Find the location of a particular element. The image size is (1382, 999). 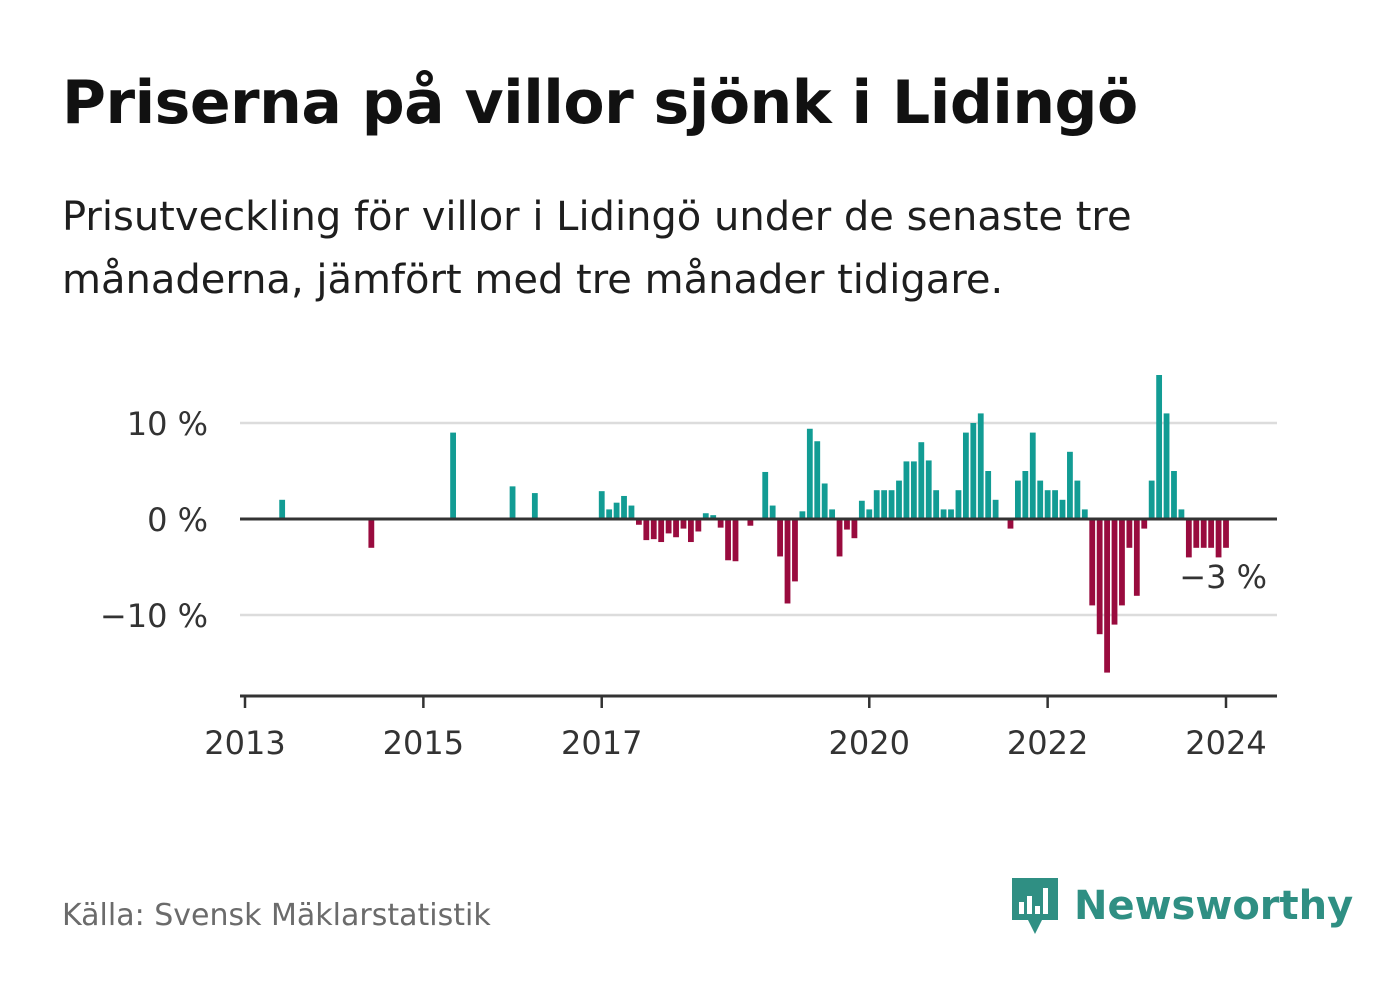

brand-logo: Newsworthy is located at coordinates (1181, 906).